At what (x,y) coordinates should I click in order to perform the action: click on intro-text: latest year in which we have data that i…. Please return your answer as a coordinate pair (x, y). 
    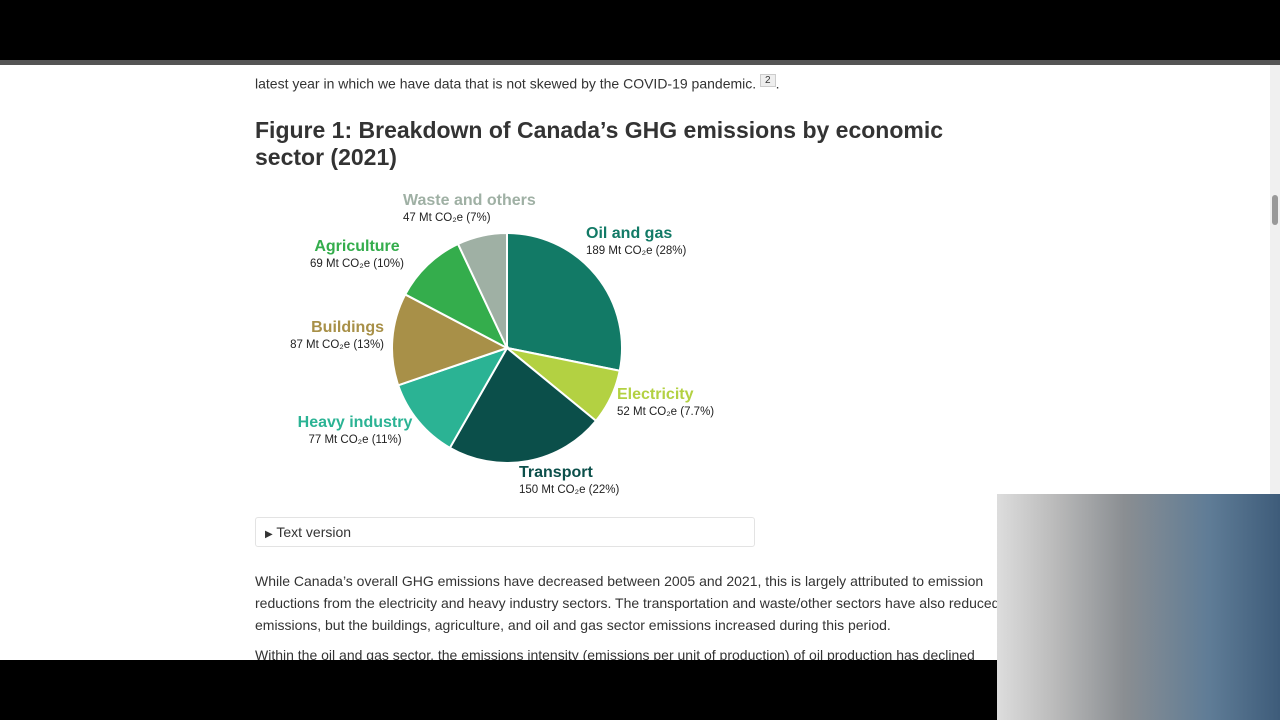
    Looking at the image, I should click on (517, 83).